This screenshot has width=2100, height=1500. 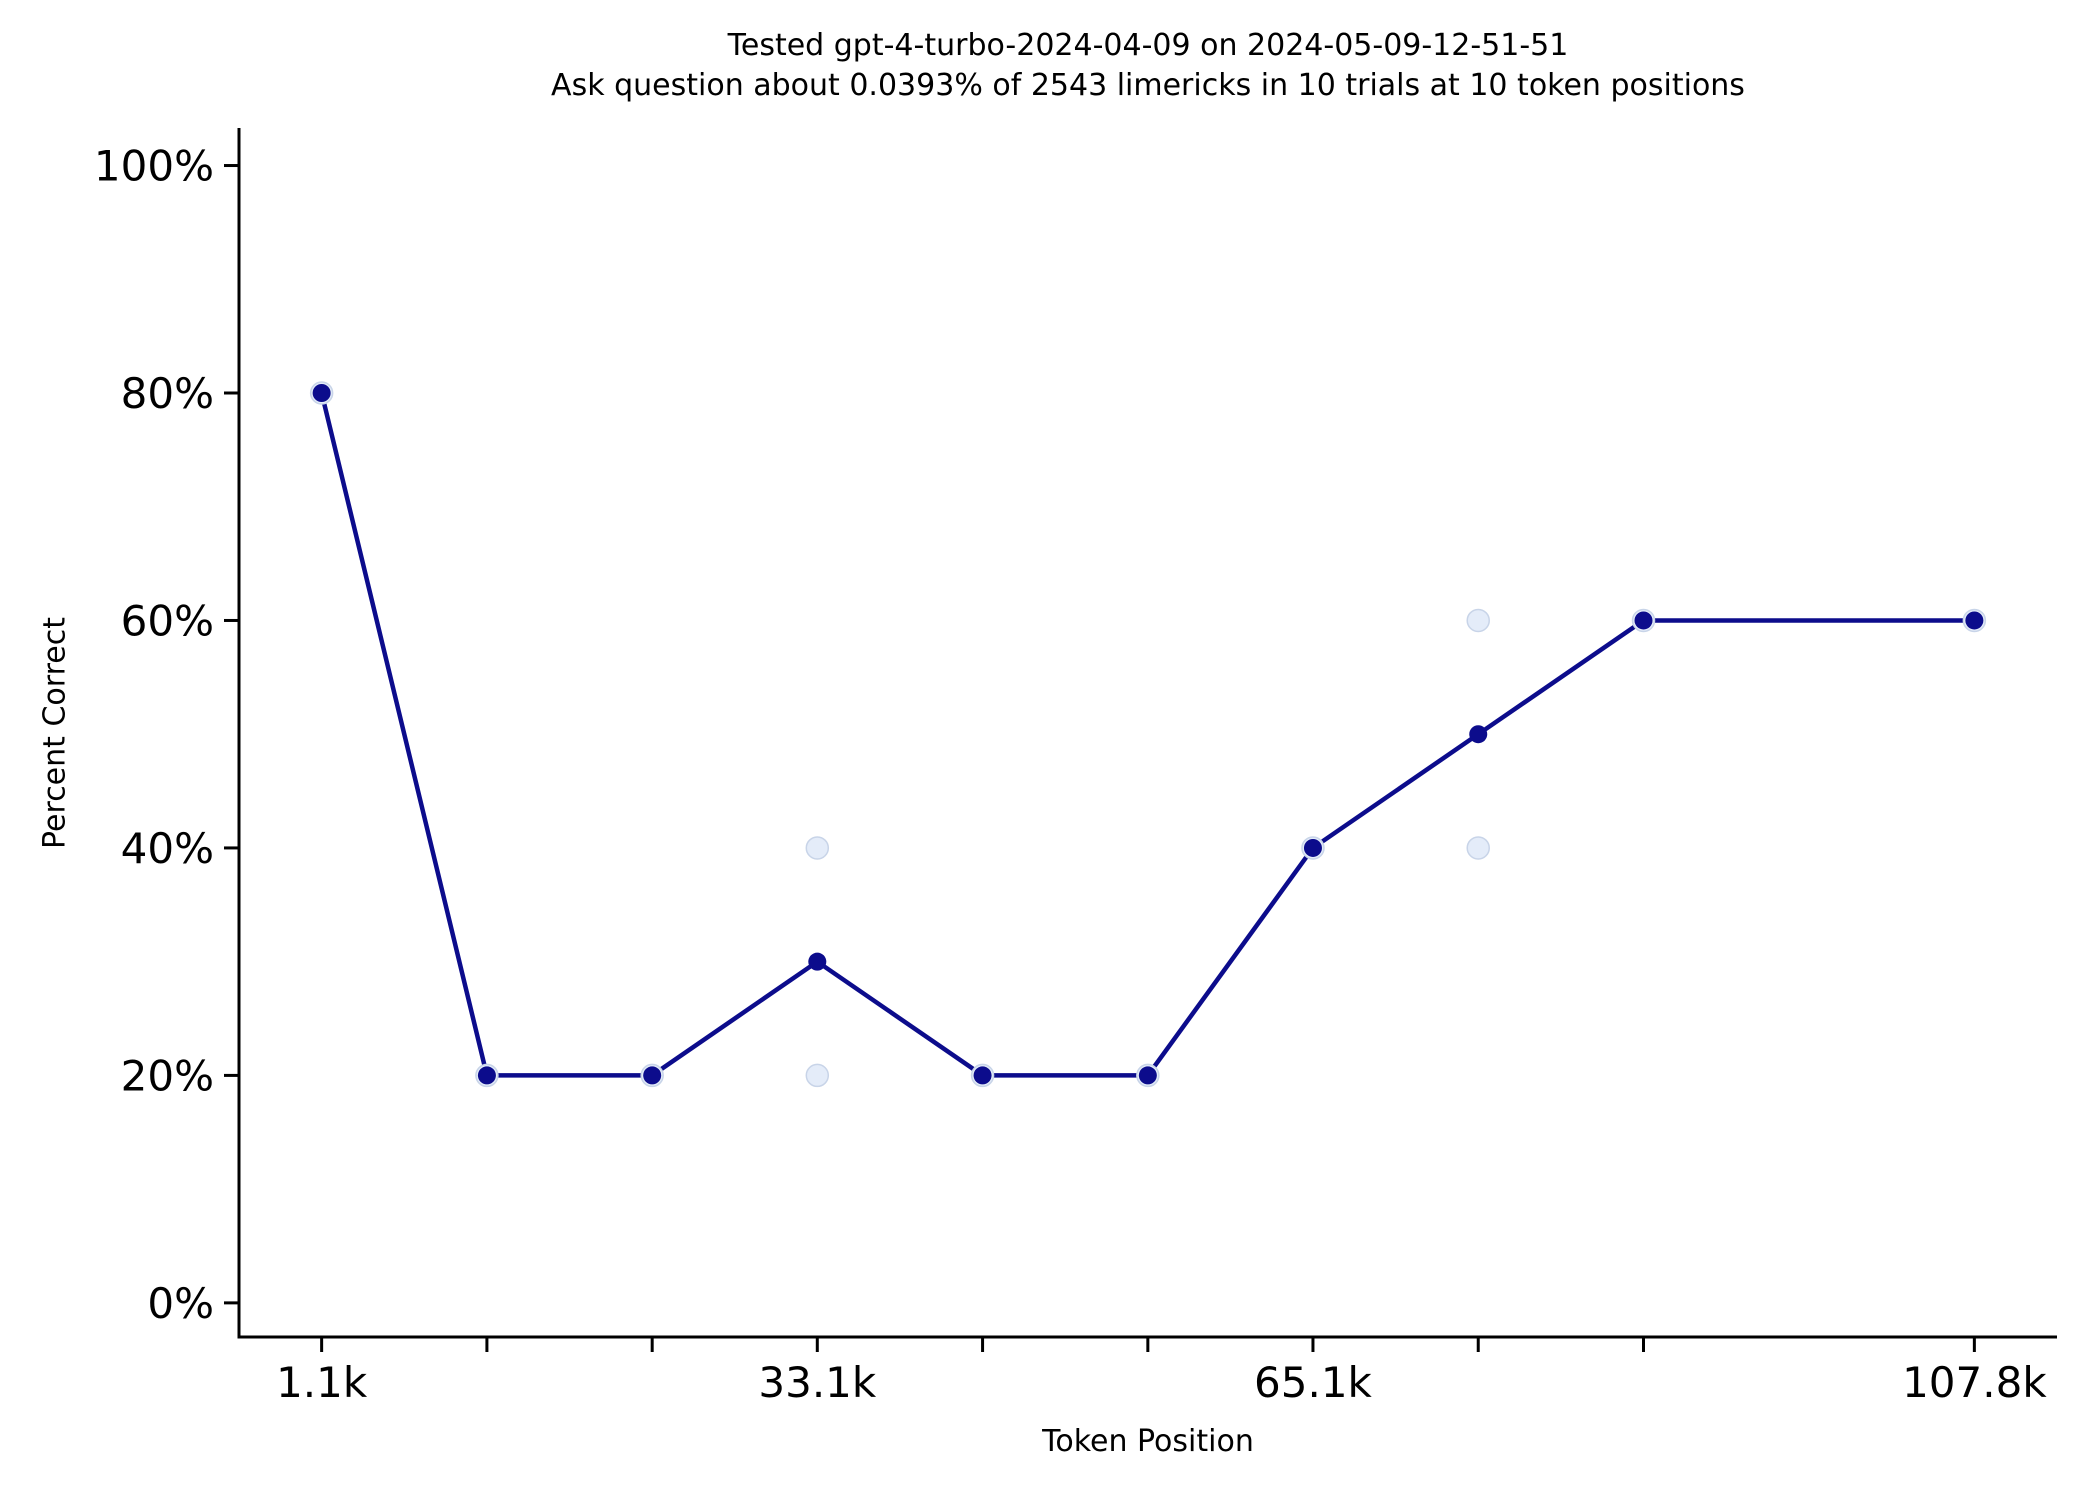 I want to click on x-tick-label: 1.1k, so click(x=322, y=1382).